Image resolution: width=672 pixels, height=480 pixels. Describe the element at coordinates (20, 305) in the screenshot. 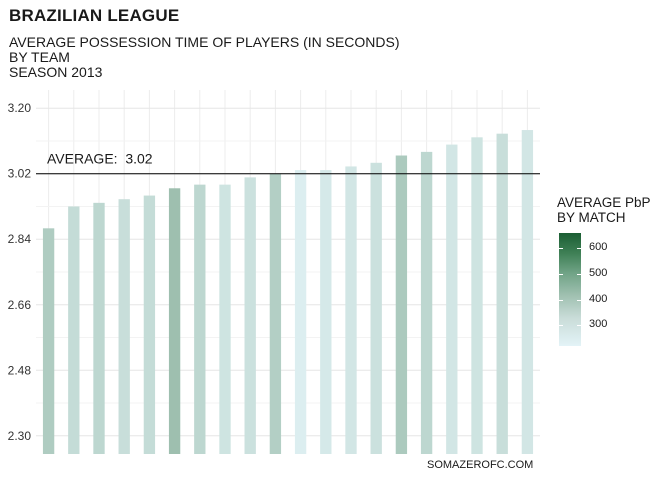

I see `y-tick-label: 2.66` at that location.